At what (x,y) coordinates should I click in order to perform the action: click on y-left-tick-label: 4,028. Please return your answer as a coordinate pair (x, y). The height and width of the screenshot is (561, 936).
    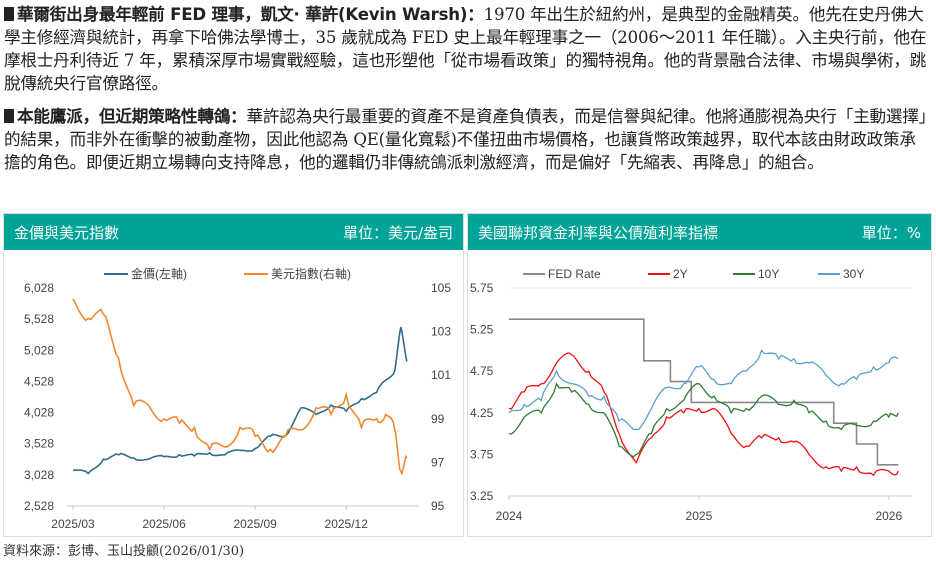
    Looking at the image, I should click on (39, 413).